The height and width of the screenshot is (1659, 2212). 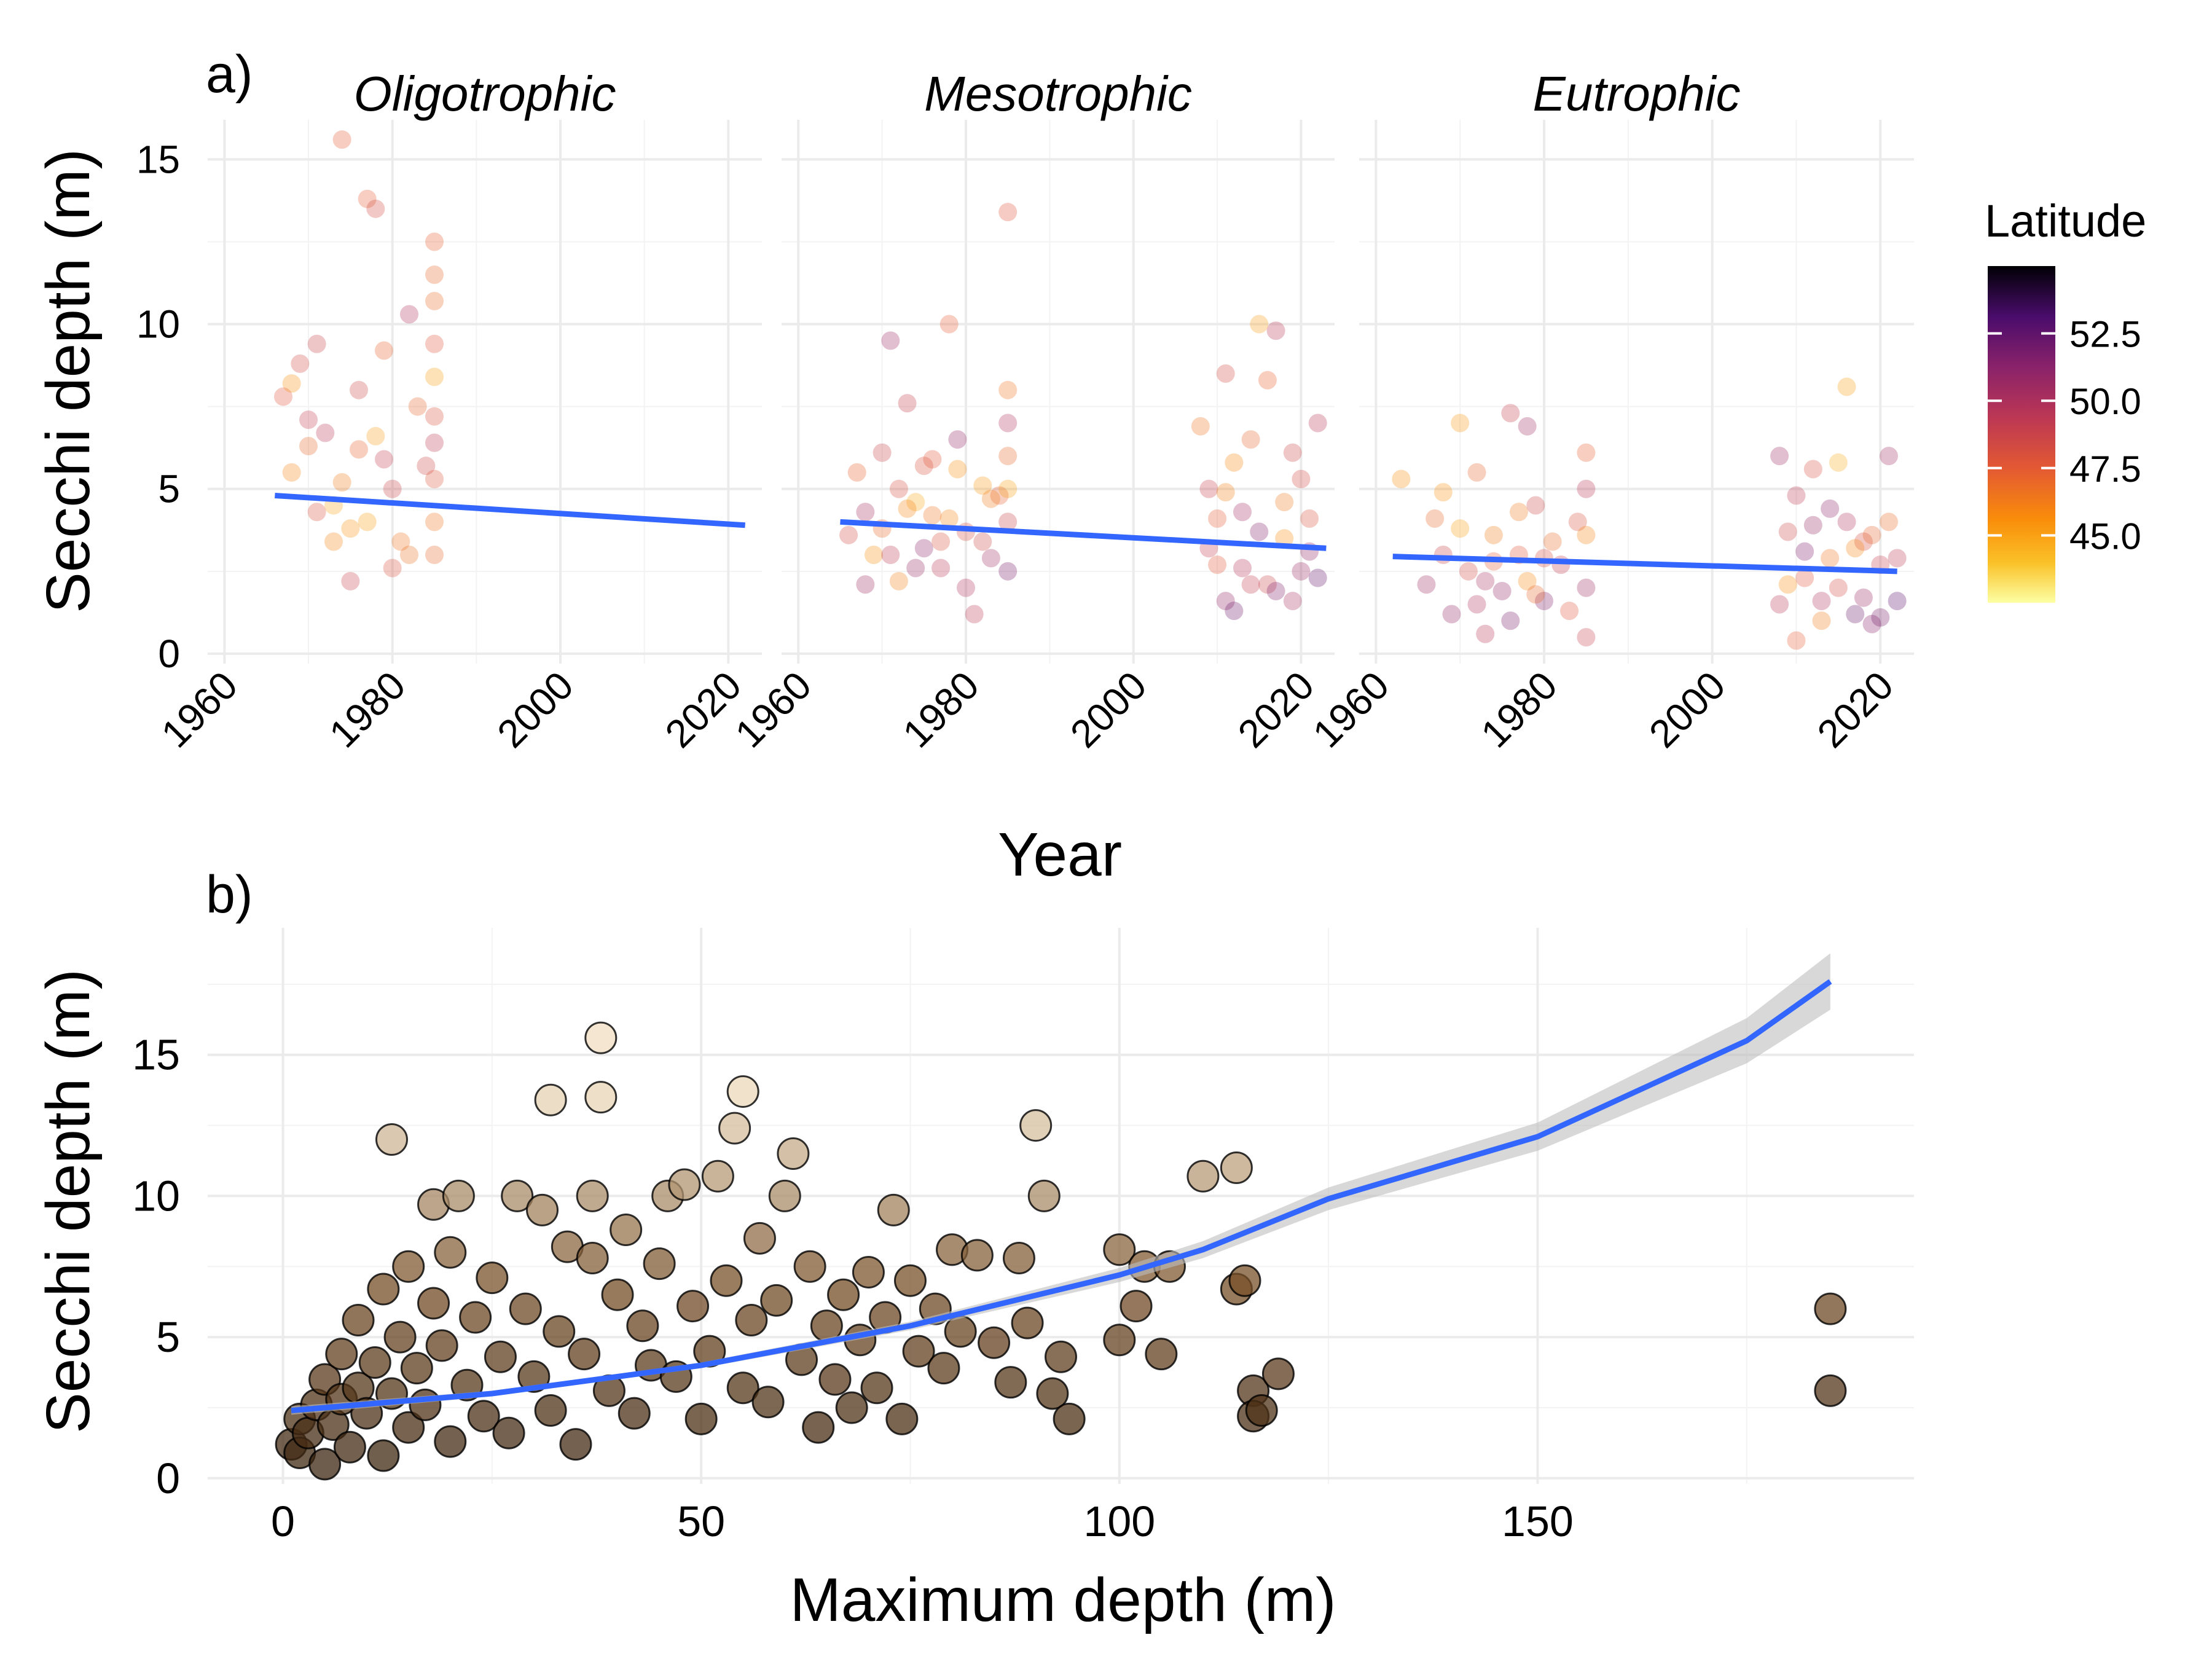 I want to click on x-tick-label: 100, so click(x=1119, y=1521).